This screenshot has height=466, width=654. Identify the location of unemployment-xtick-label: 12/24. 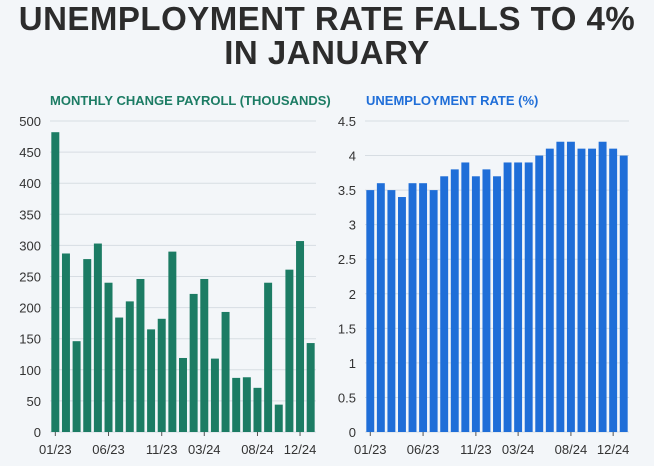
(613, 449).